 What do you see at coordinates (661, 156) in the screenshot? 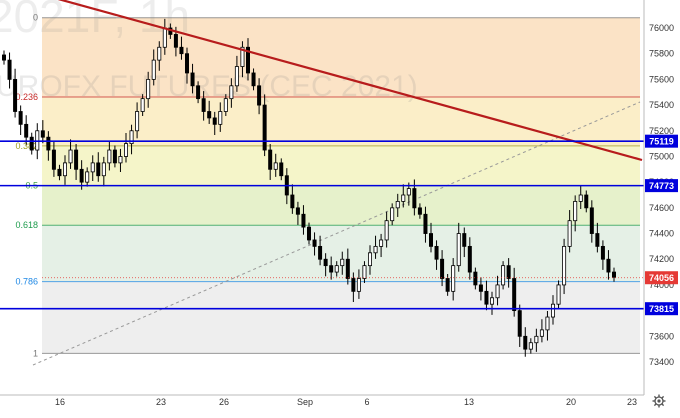
I see `price-tick-label: 75000` at bounding box center [661, 156].